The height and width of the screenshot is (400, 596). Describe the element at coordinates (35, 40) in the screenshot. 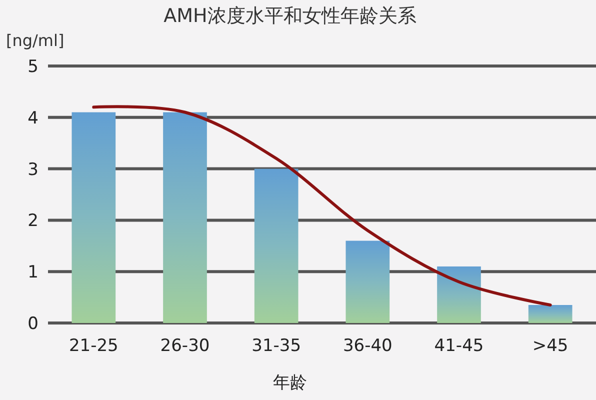

I see `y-axis-title: [ng/ml]` at that location.